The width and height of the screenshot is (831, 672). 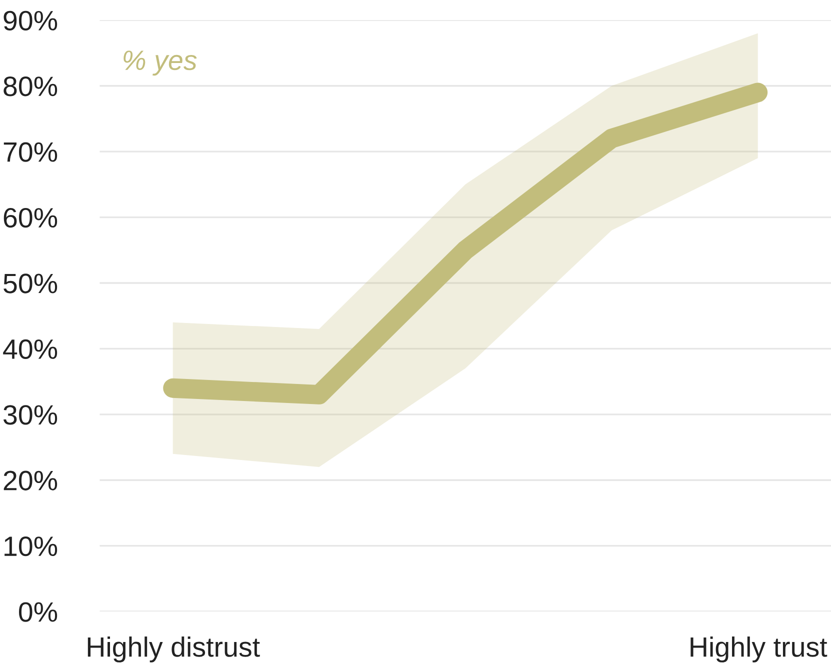 What do you see at coordinates (31, 546) in the screenshot?
I see `y-tick-label: 10%` at bounding box center [31, 546].